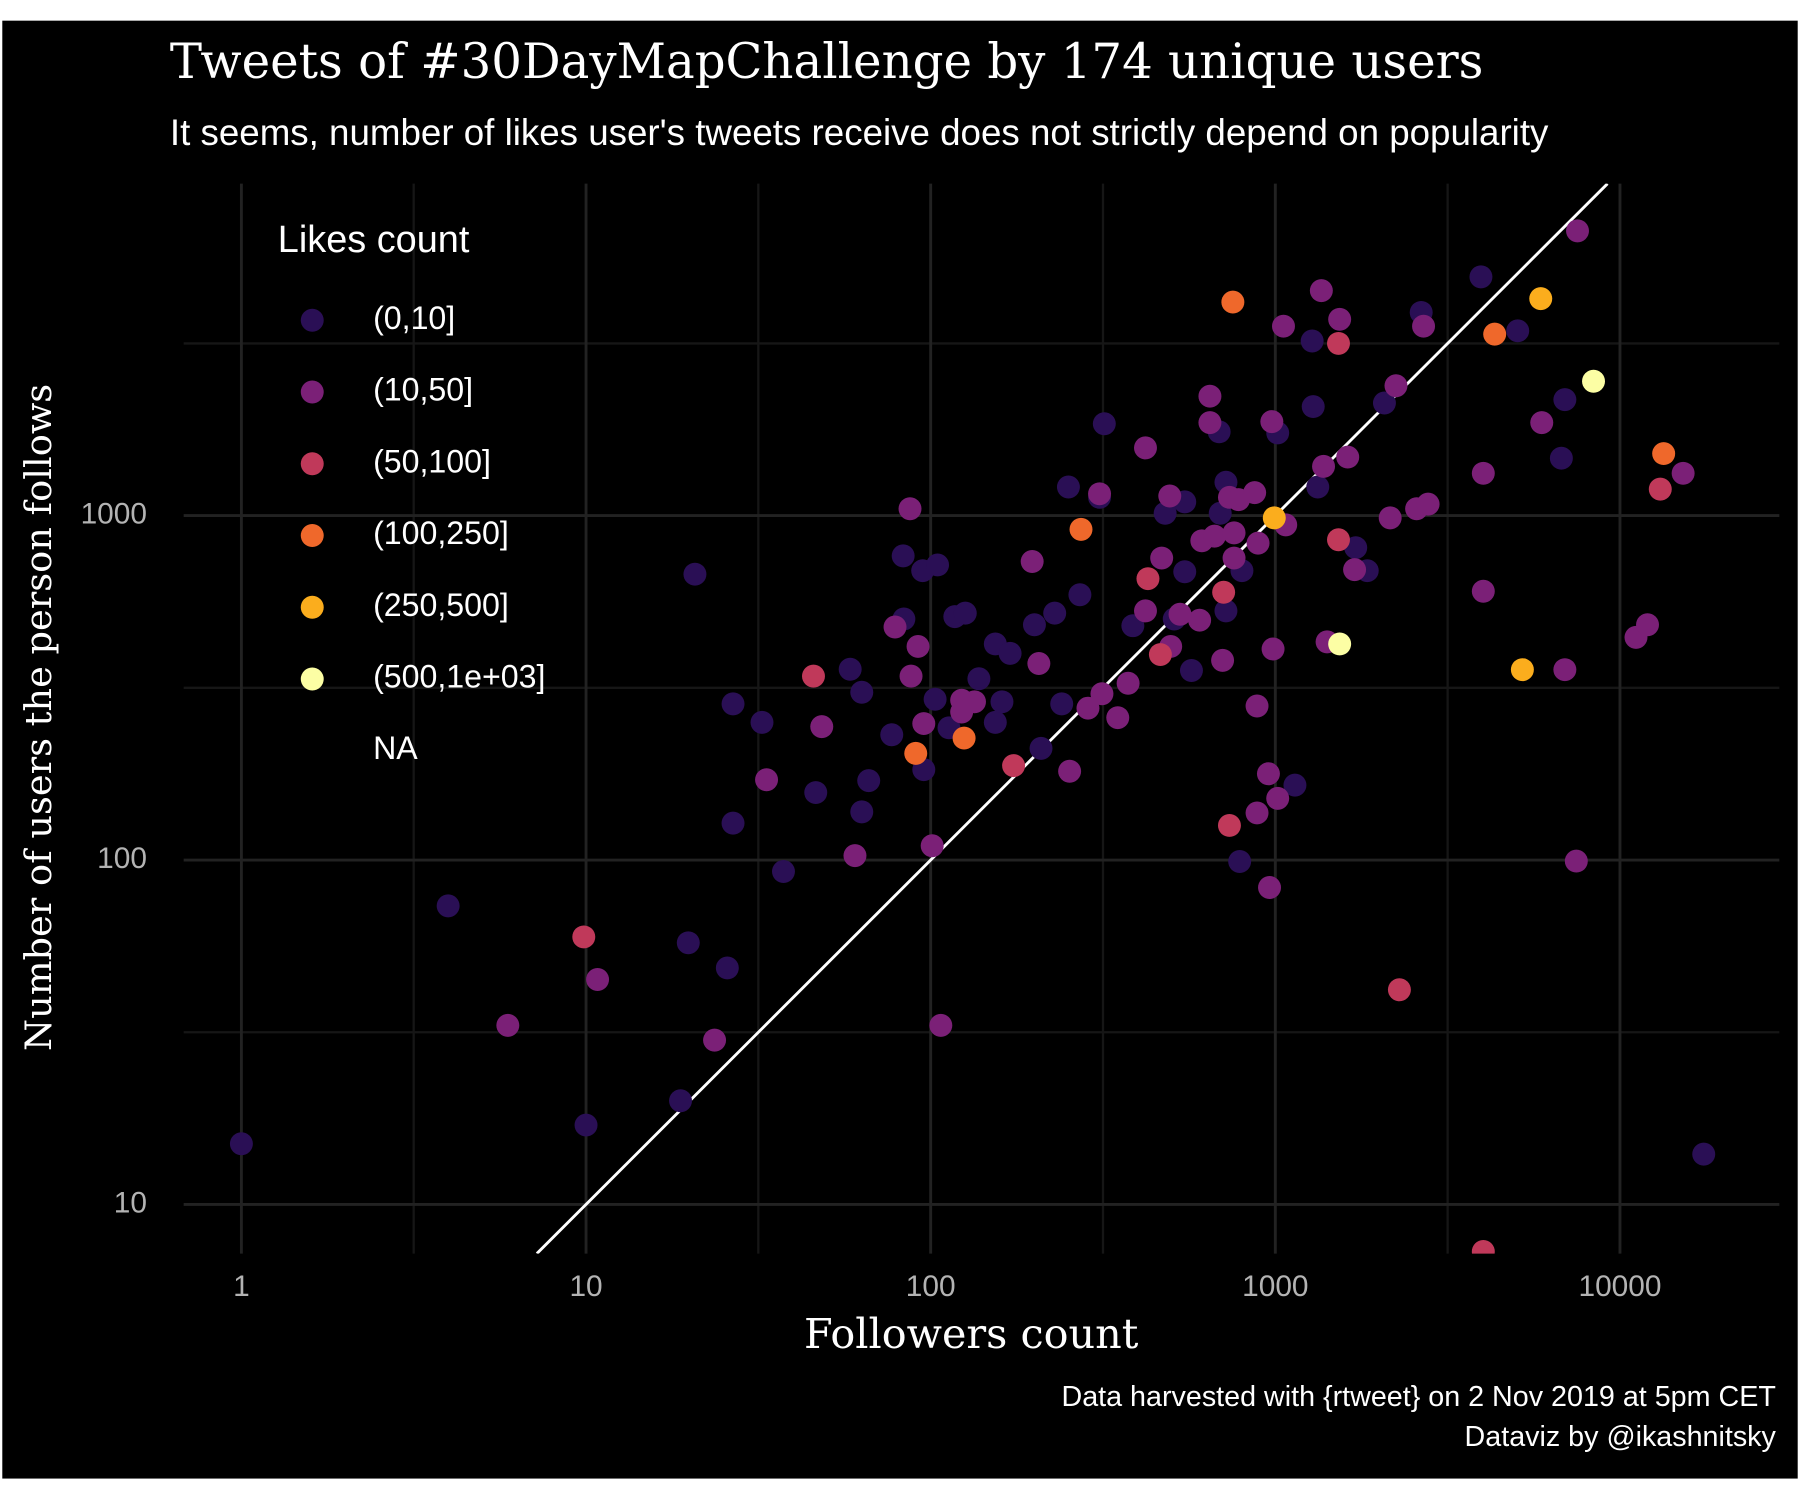 This screenshot has width=1800, height=1500. What do you see at coordinates (423, 390) in the screenshot?
I see `legend-label: (10,50]` at bounding box center [423, 390].